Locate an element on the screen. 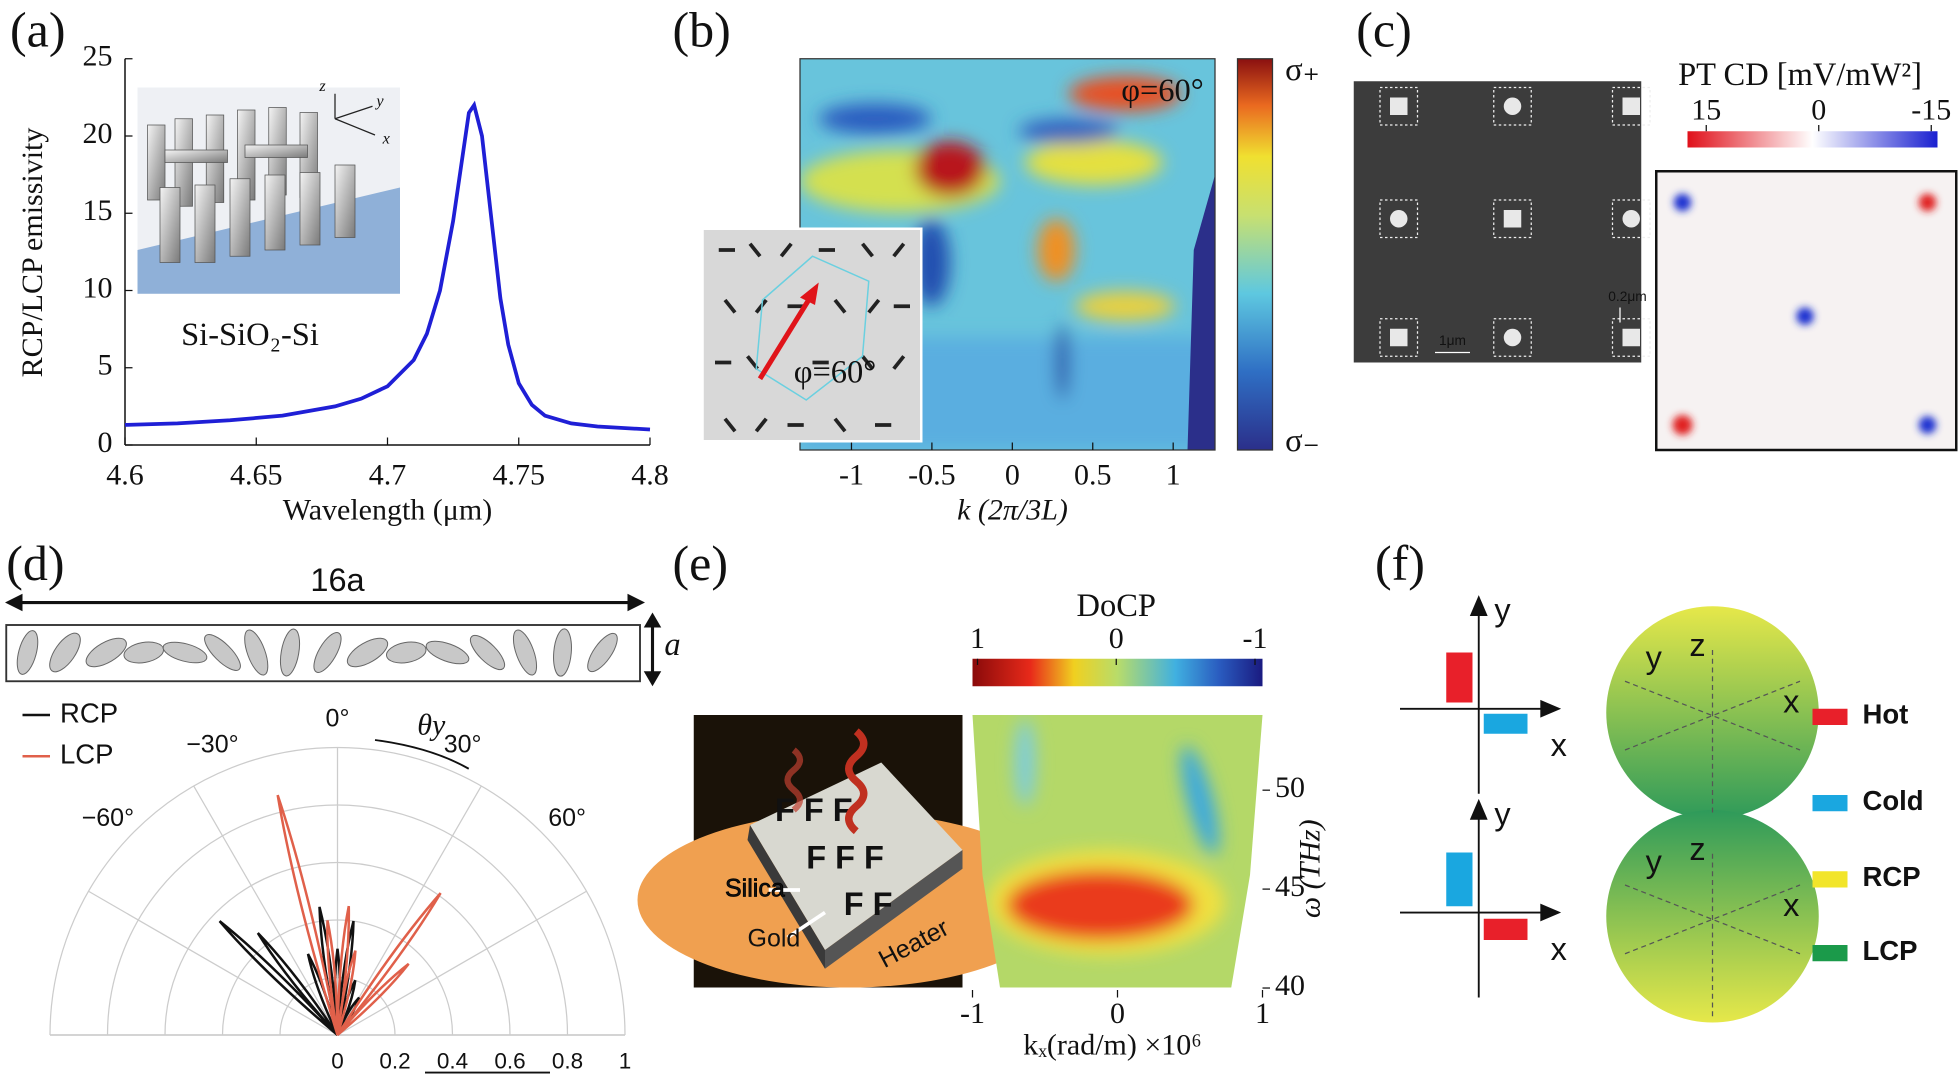 Image resolution: width=1960 pixels, height=1075 pixels. colorbar-tick-label: -1 is located at coordinates (1255, 638).